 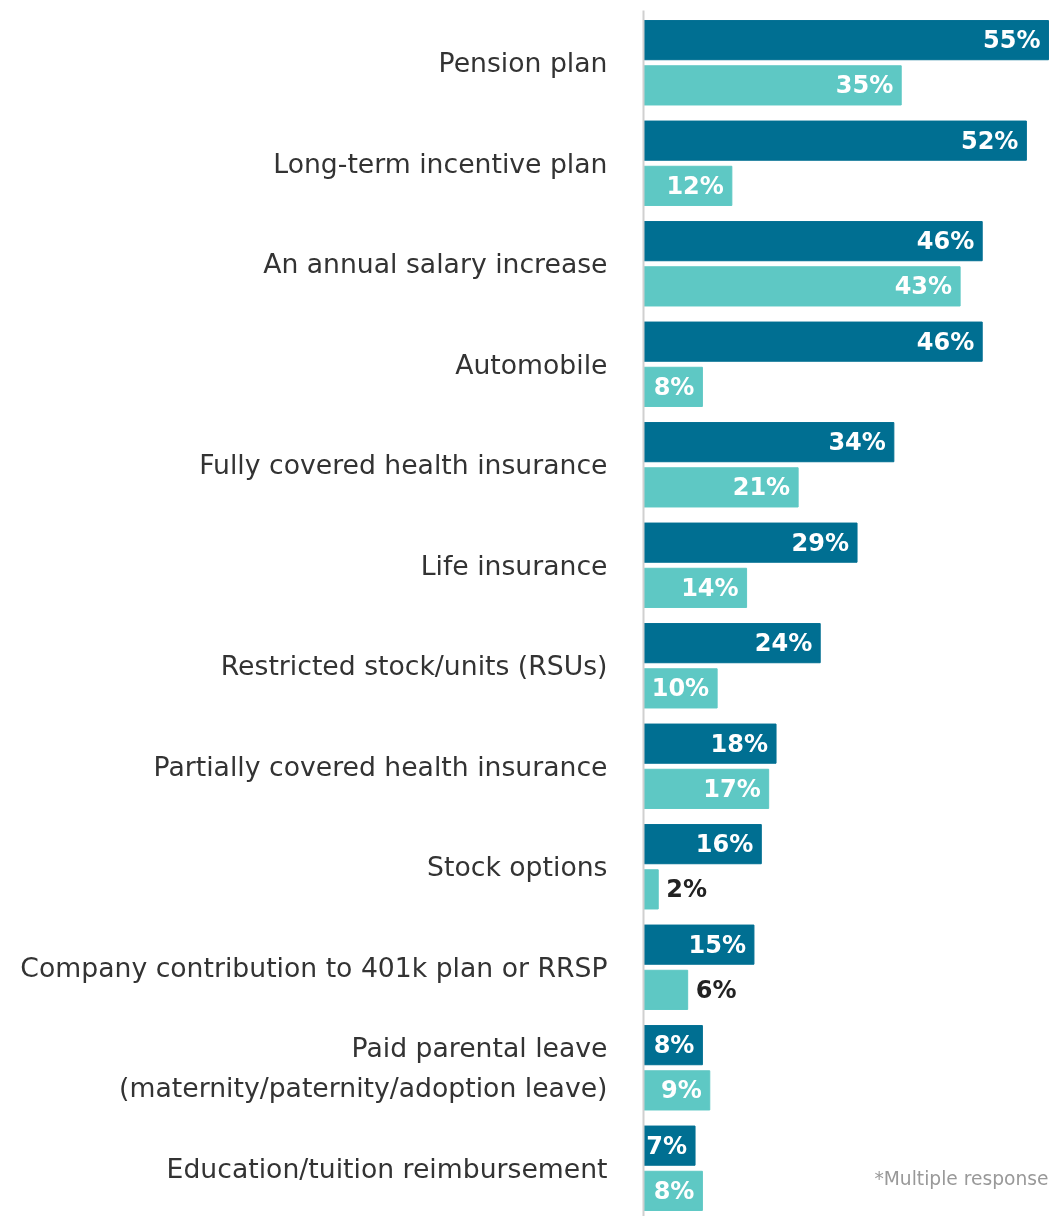 What do you see at coordinates (523, 63) in the screenshot?
I see `y-tick-label: Pension plan` at bounding box center [523, 63].